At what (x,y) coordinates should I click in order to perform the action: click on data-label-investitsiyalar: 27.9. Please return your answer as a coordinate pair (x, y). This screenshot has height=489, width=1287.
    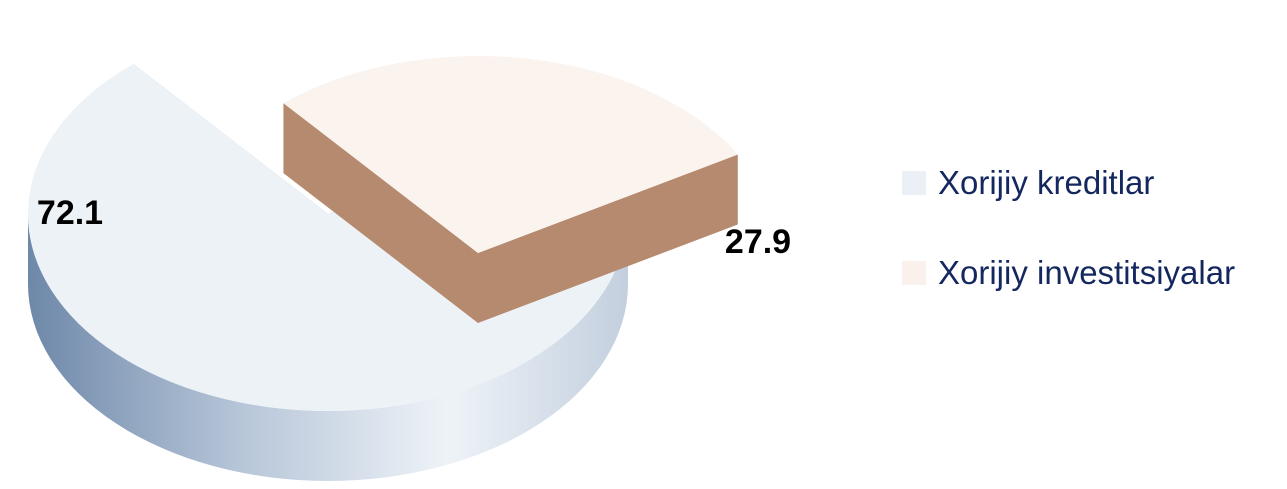
    Looking at the image, I should click on (758, 242).